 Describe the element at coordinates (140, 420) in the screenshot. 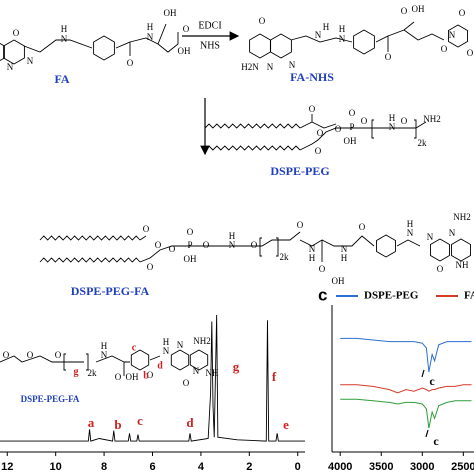

I see `peak-label: c` at that location.